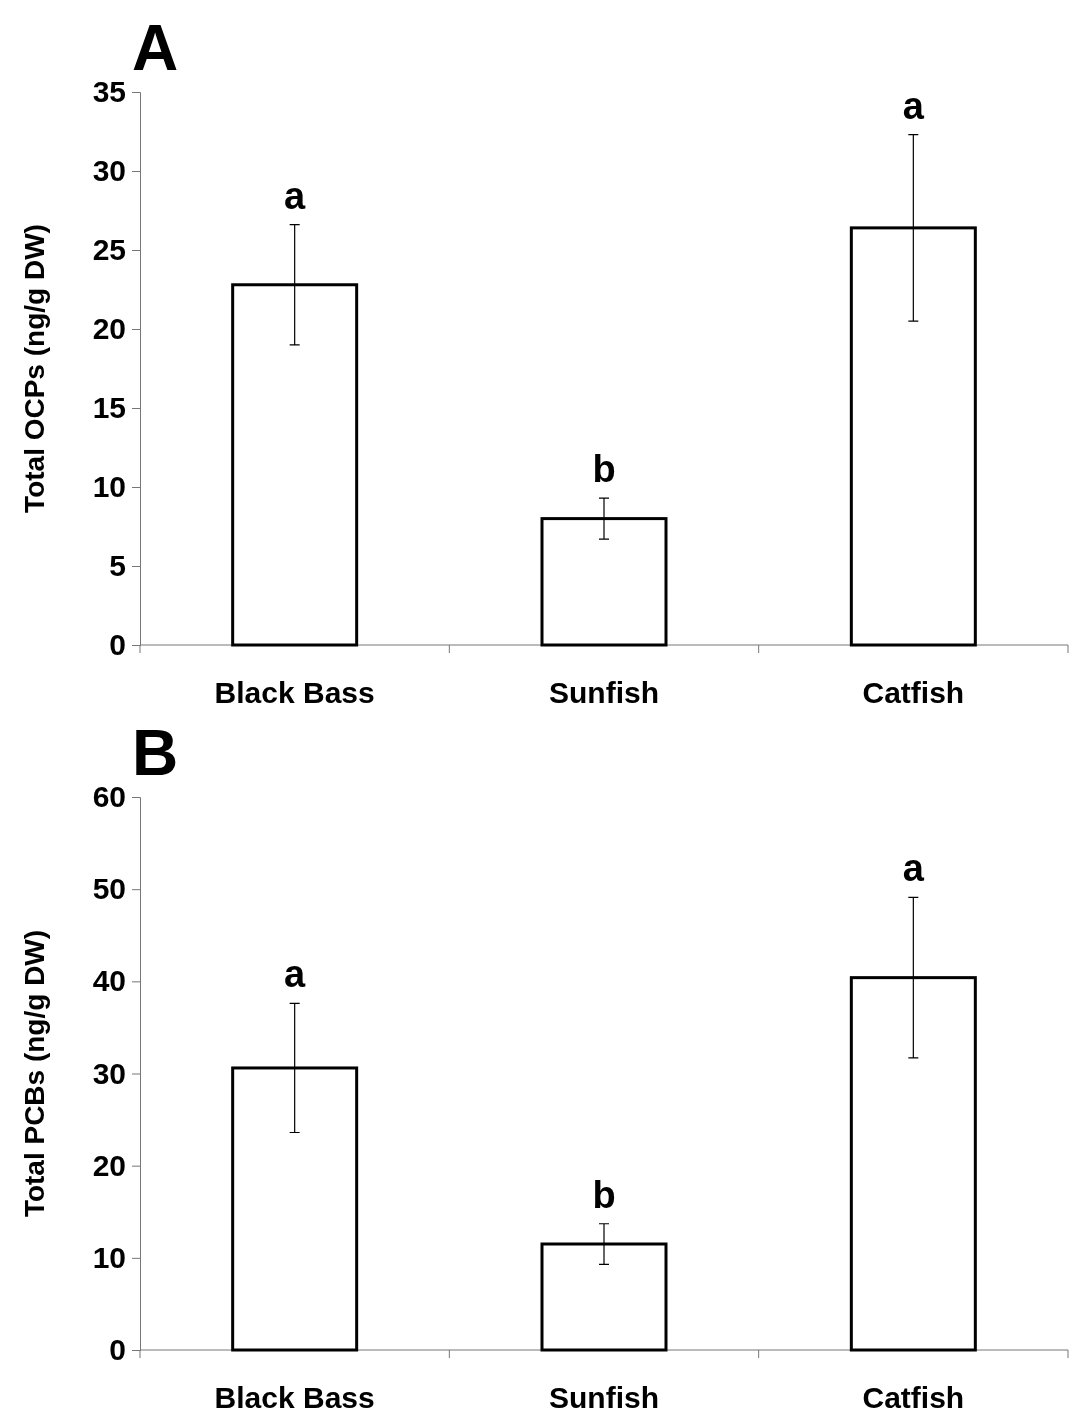  I want to click on y-tick-label: 15, so click(109, 408).